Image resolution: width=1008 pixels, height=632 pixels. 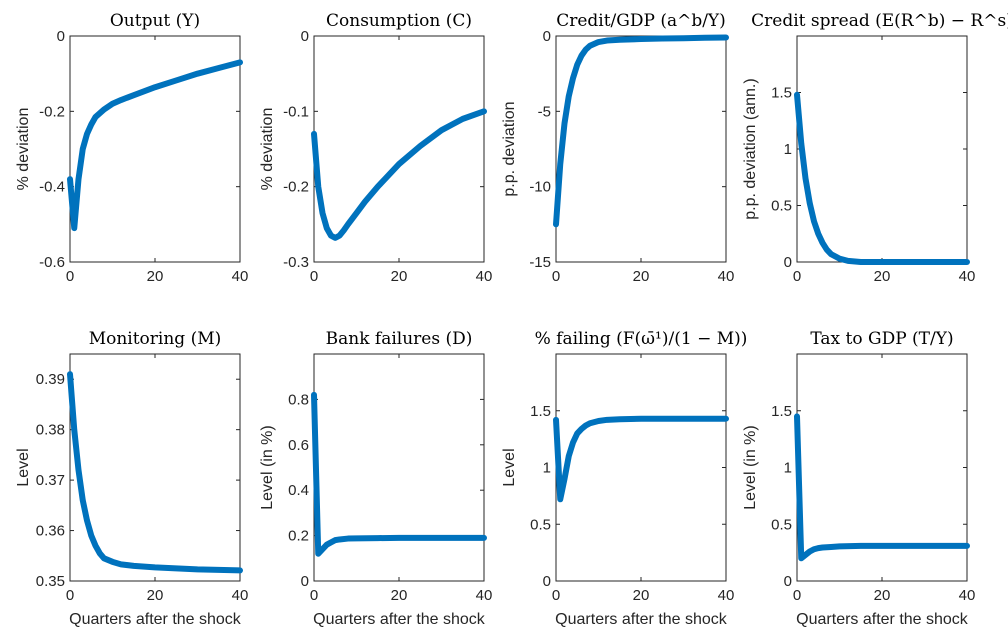 What do you see at coordinates (540, 262) in the screenshot?
I see `y-tick-label: -15` at bounding box center [540, 262].